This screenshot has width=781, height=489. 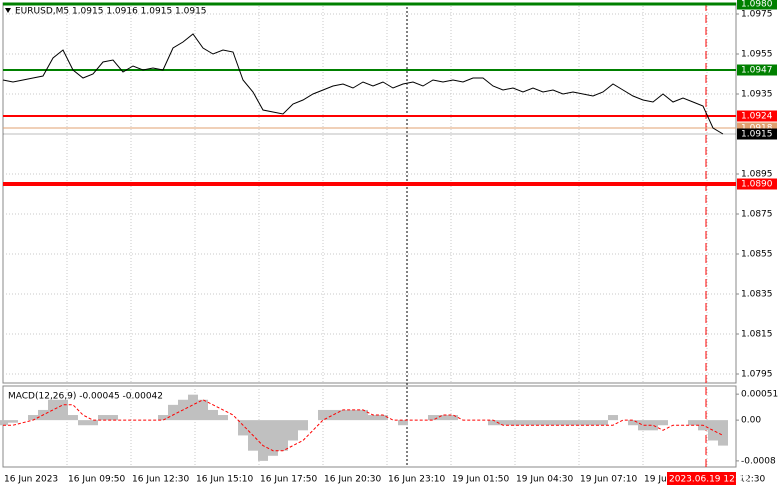 I want to click on x-tick-label: 19 Jun 04:30, so click(x=544, y=480).